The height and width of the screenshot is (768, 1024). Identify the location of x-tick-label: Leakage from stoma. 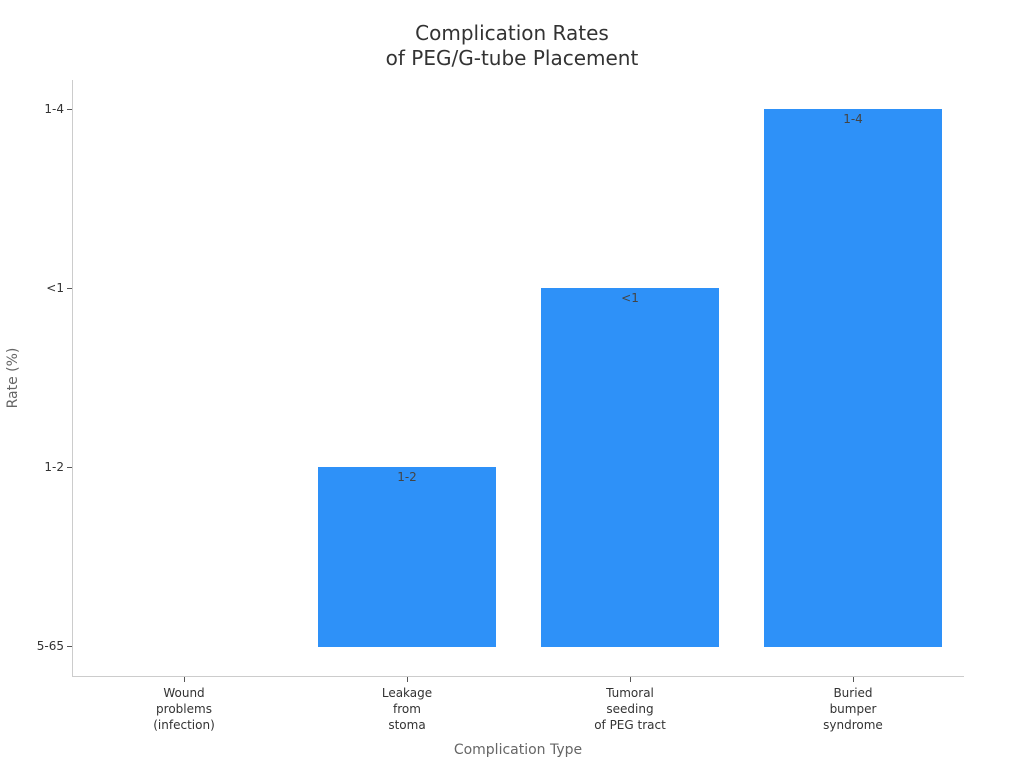
(407, 709).